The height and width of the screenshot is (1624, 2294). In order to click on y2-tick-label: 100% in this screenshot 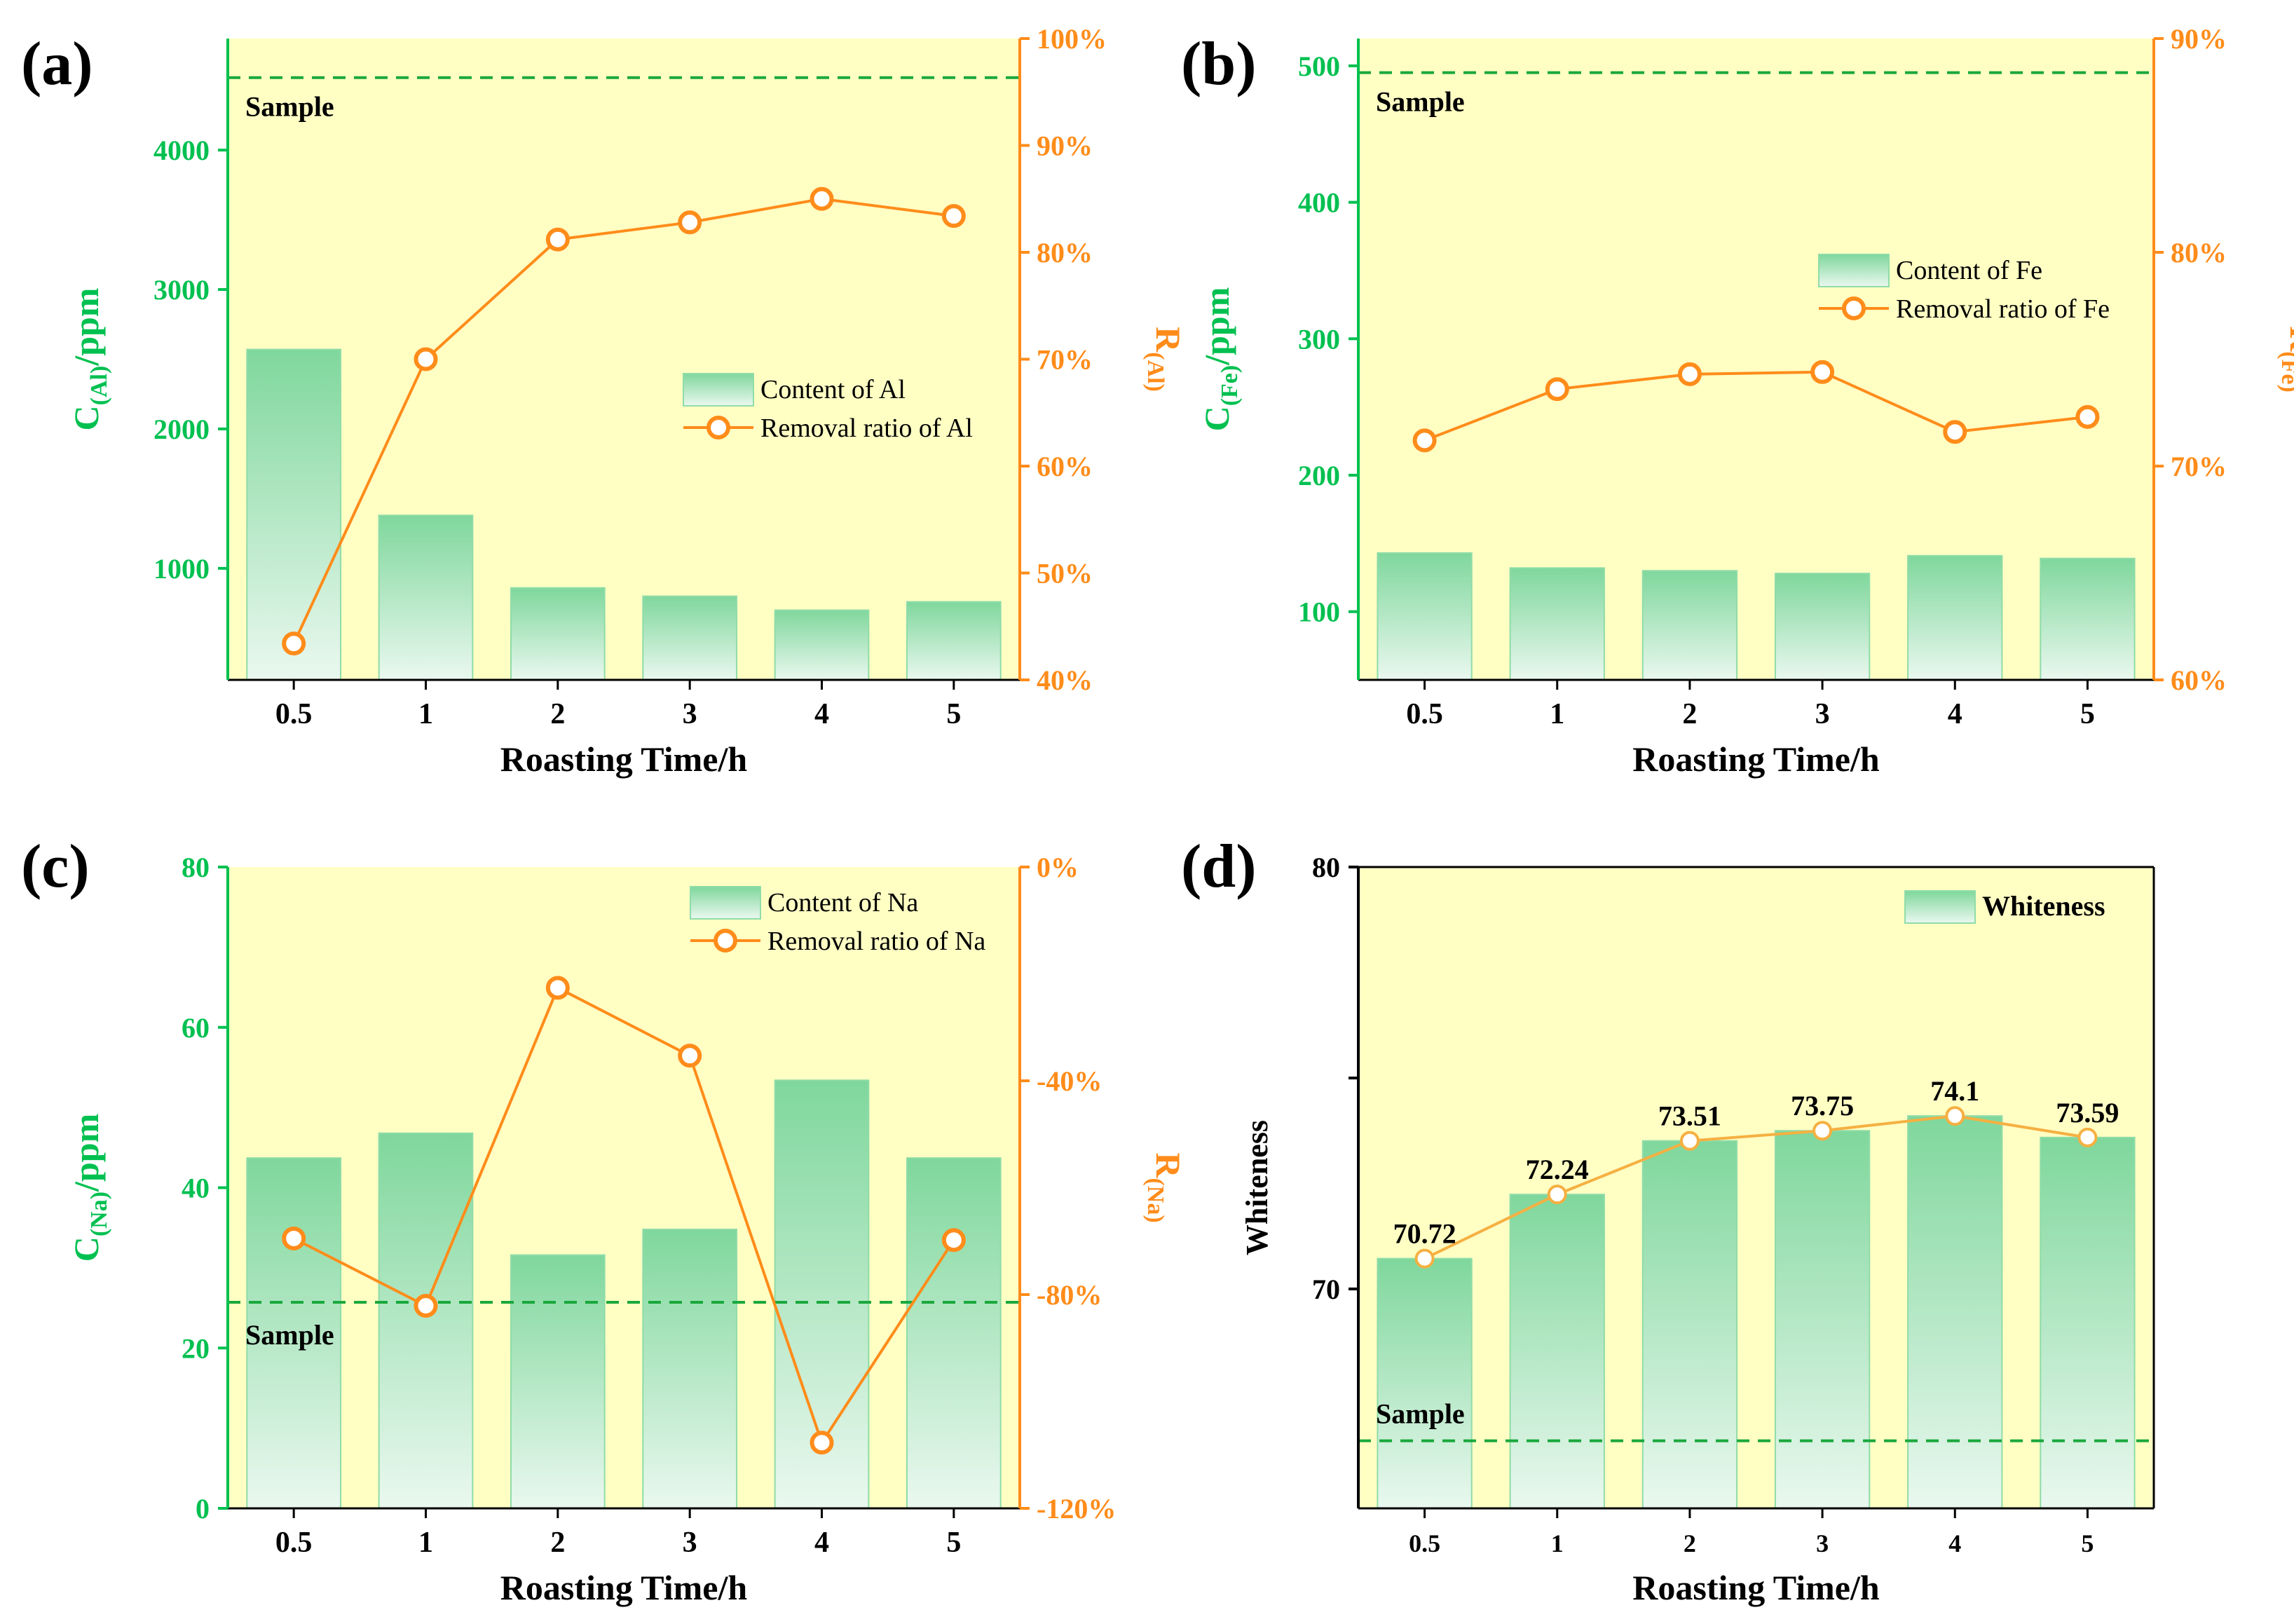, I will do `click(1072, 39)`.